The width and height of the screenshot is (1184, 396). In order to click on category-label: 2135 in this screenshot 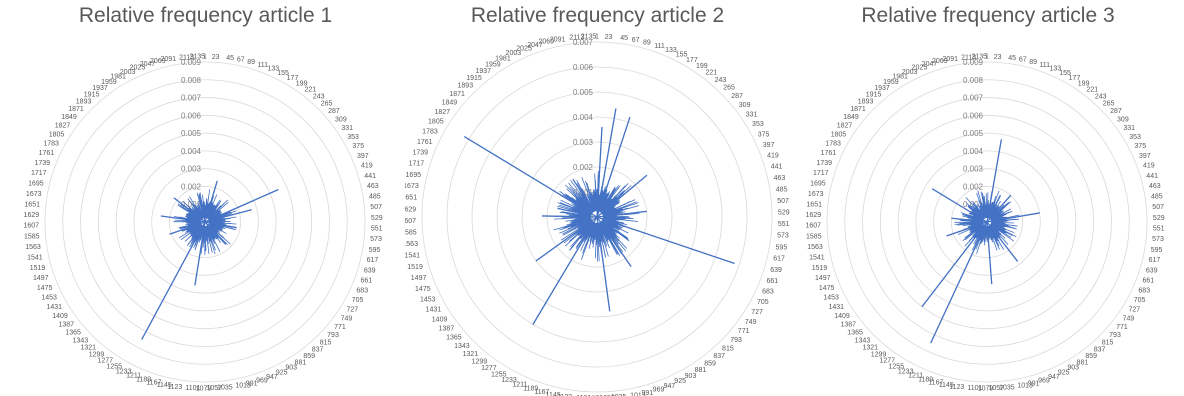, I will do `click(979, 57)`.